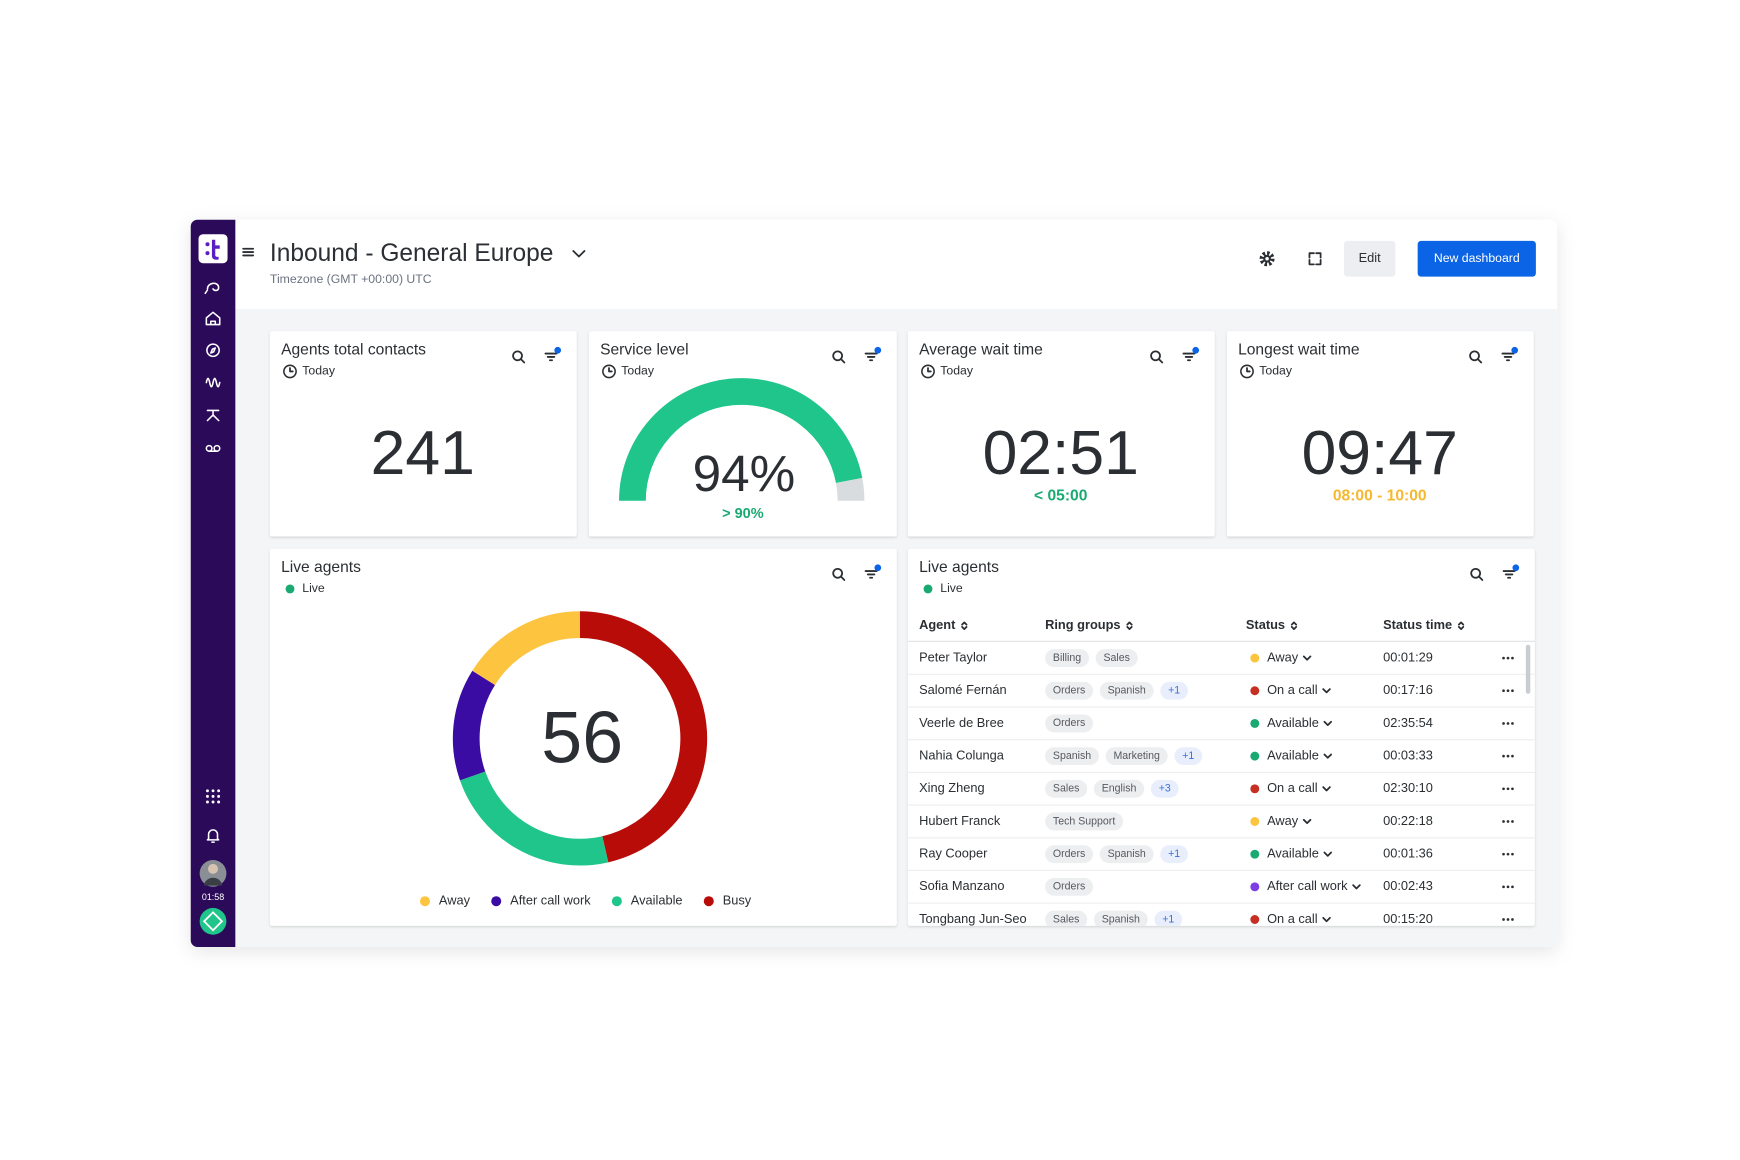 This screenshot has width=1740, height=1160. Describe the element at coordinates (1315, 259) in the screenshot. I see `fullscreen-button` at that location.